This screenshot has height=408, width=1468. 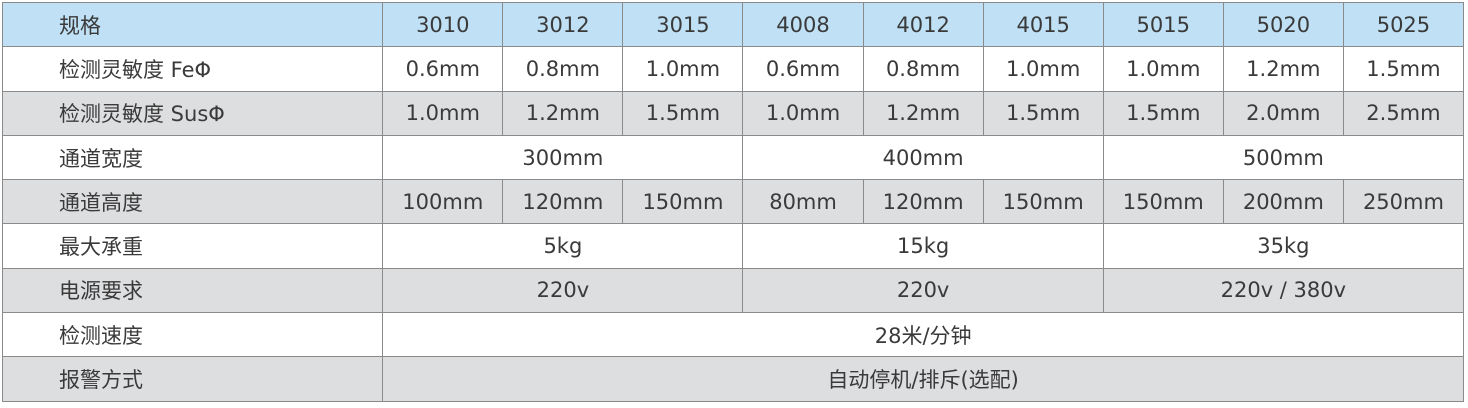 What do you see at coordinates (1283, 202) in the screenshot?
I see `value-cell: 200mm` at bounding box center [1283, 202].